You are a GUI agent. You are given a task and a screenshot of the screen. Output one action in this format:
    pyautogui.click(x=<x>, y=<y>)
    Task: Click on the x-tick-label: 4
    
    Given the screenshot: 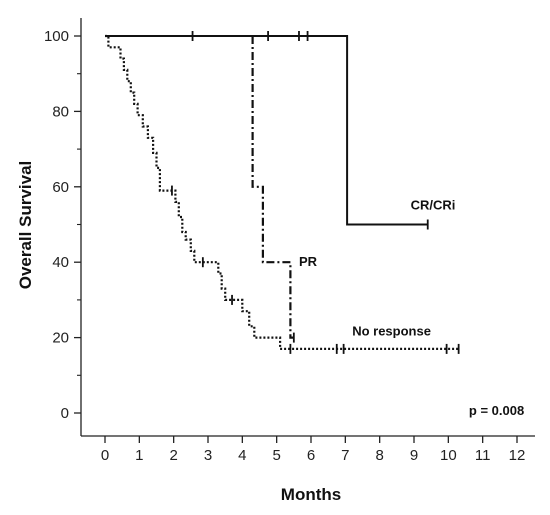 What is the action you would take?
    pyautogui.click(x=242, y=455)
    